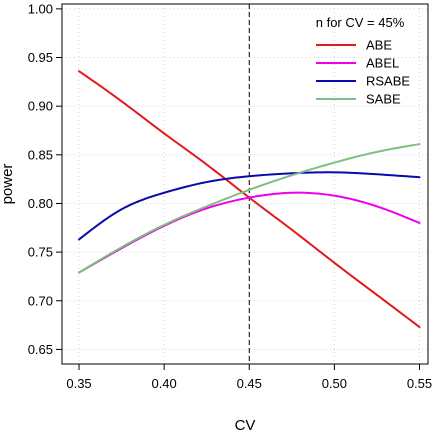  Describe the element at coordinates (245, 424) in the screenshot. I see `x-axis-title: CV` at that location.